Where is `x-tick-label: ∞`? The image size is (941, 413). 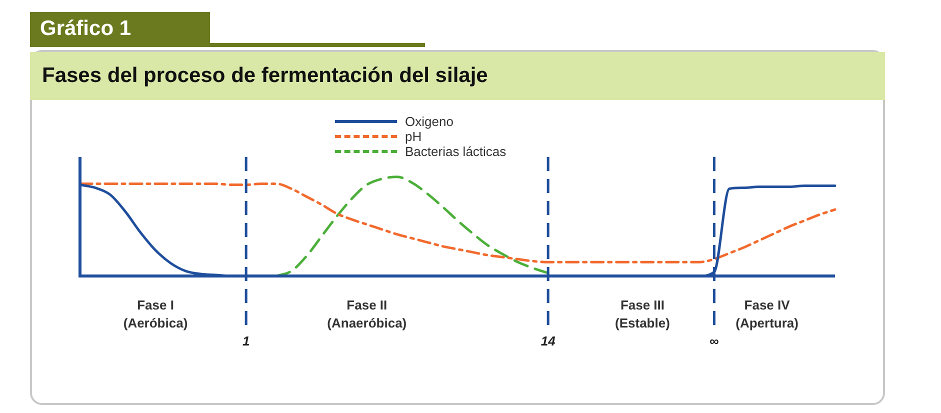
x-tick-label: ∞ is located at coordinates (714, 340).